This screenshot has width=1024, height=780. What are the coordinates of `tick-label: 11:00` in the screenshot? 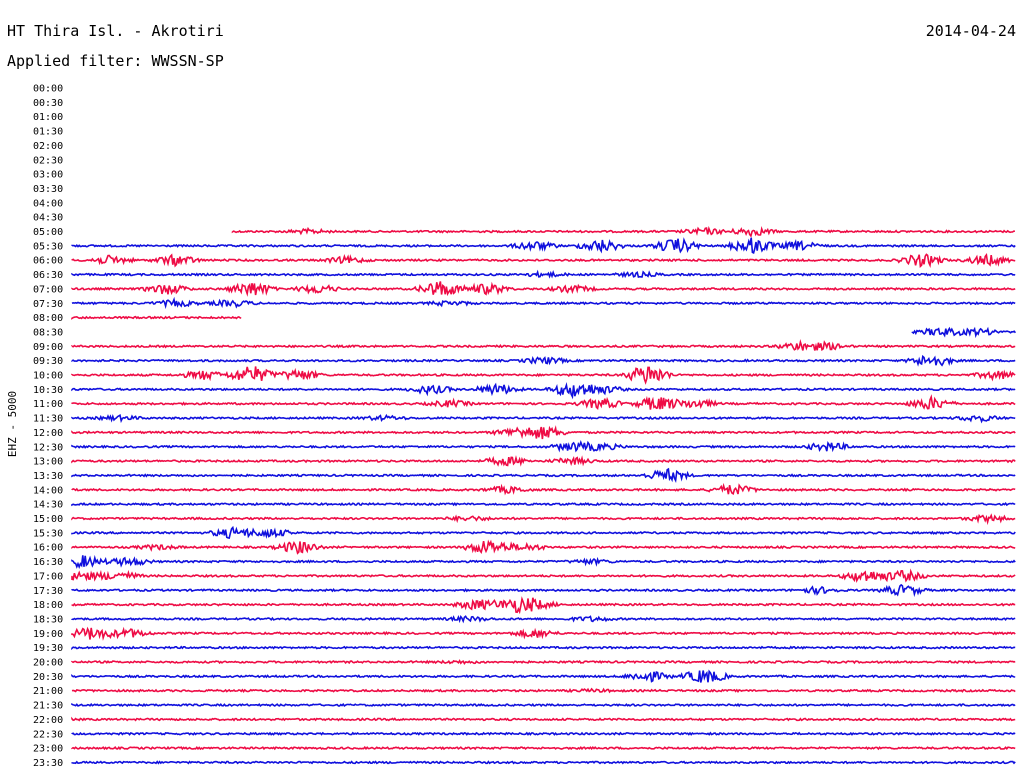 It's located at (48, 404).